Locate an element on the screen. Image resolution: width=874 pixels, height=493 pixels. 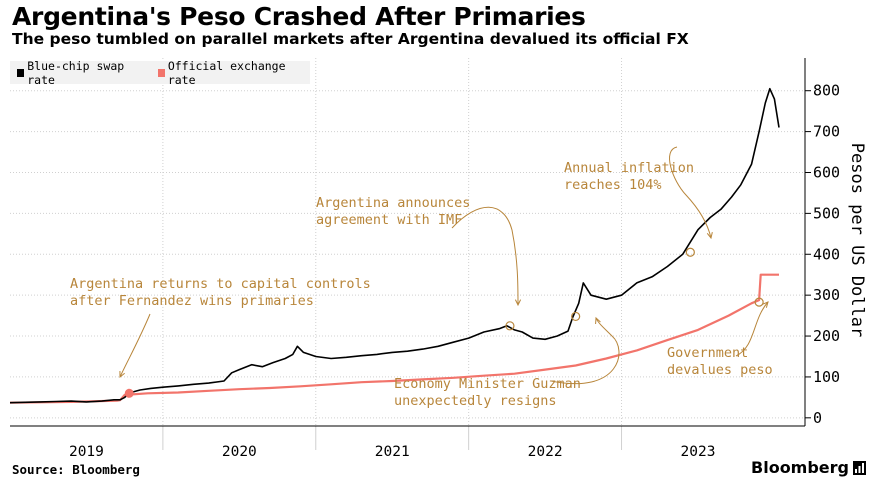
y-tick-label: 300 is located at coordinates (826, 295).